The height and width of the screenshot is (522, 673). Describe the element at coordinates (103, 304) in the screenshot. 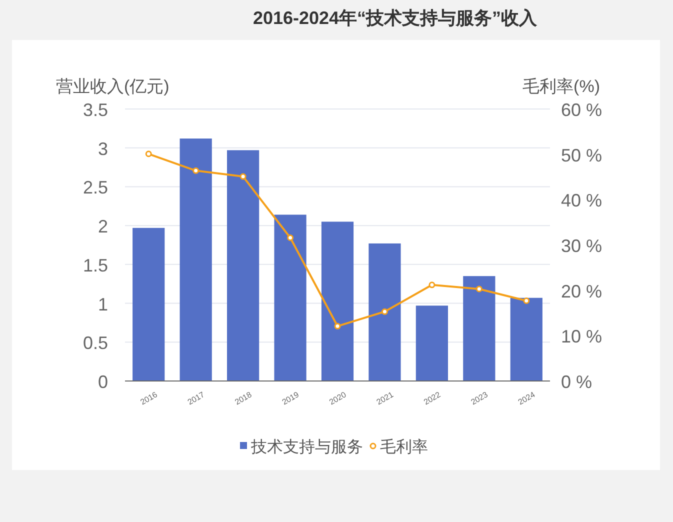

I see `y-tick-label: 1` at that location.